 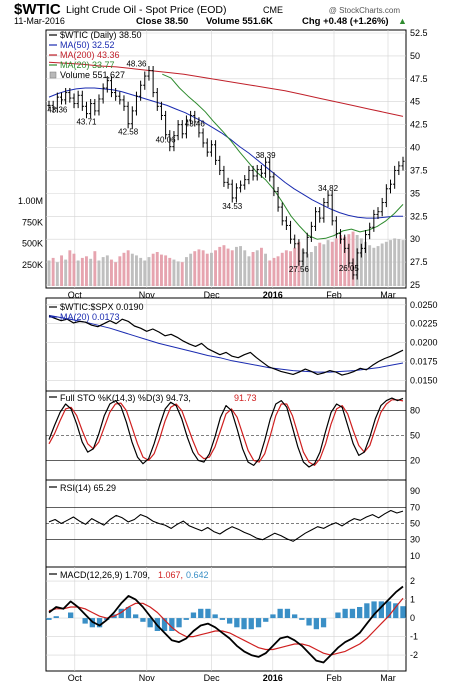 I want to click on rsi-line, so click(x=226, y=525).